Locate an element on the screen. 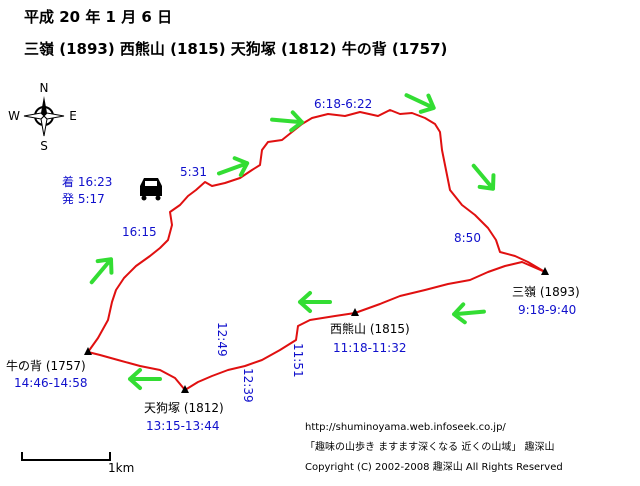 This screenshot has height=486, width=640. time-label: 12:49 is located at coordinates (222, 339).